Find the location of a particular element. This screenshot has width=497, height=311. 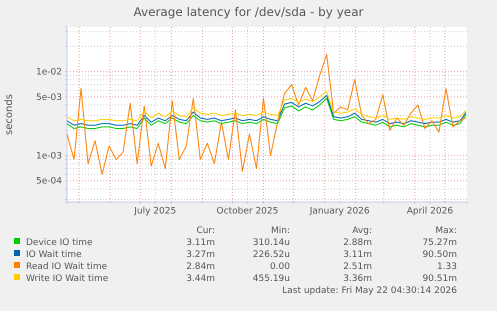

text: Min: is located at coordinates (280, 231).